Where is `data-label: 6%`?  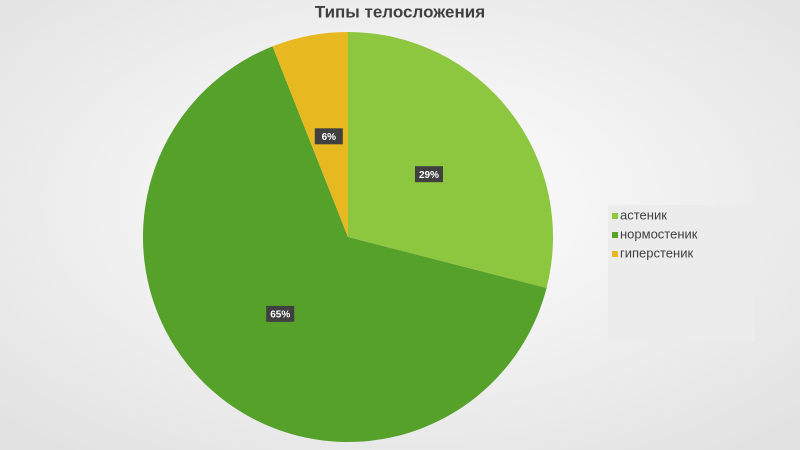 data-label: 6% is located at coordinates (329, 137).